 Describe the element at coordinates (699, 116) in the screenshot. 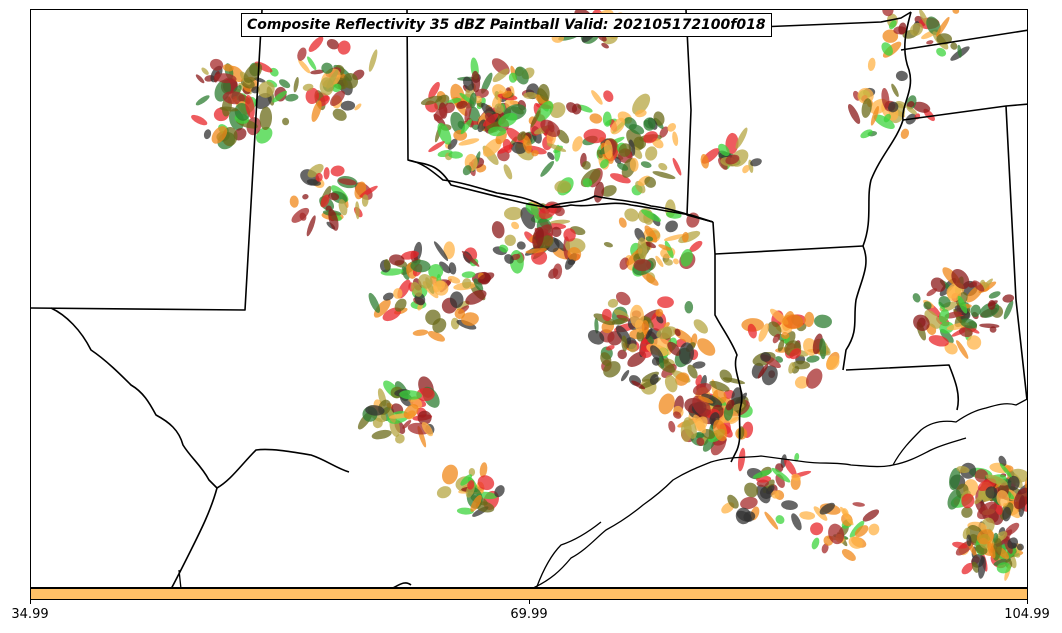

I see `ok-ar-border` at that location.